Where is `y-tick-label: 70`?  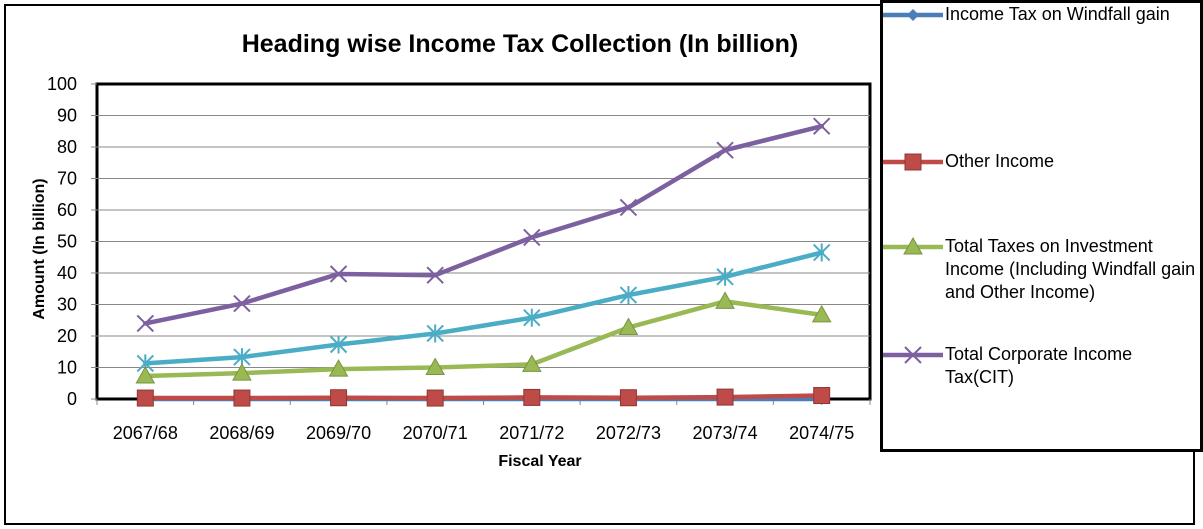 y-tick-label: 70 is located at coordinates (67, 179).